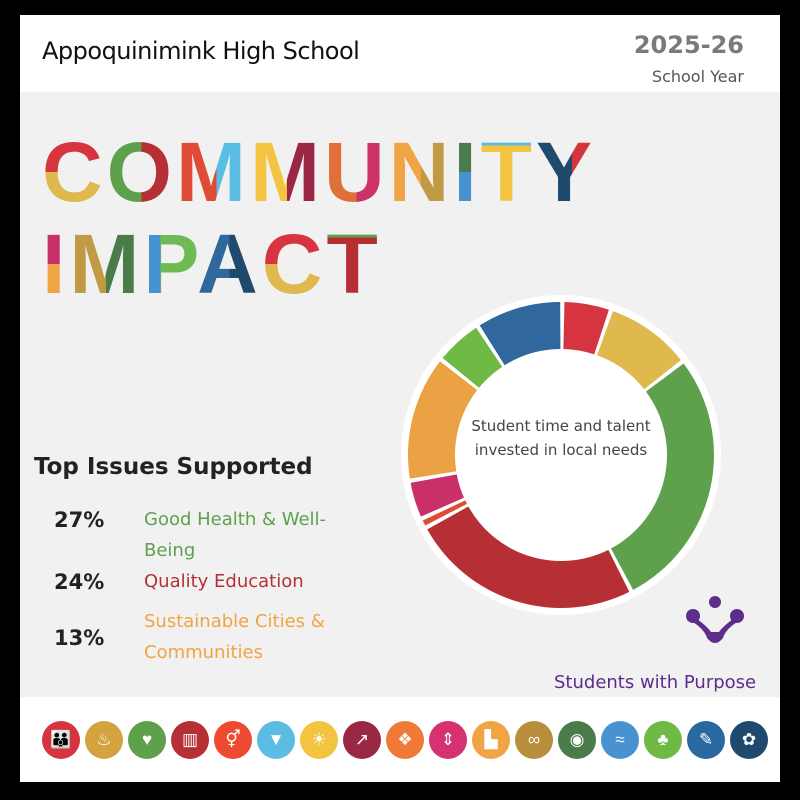 Image resolution: width=800 pixels, height=800 pixels. I want to click on infinity-icon: ∞, so click(534, 740).